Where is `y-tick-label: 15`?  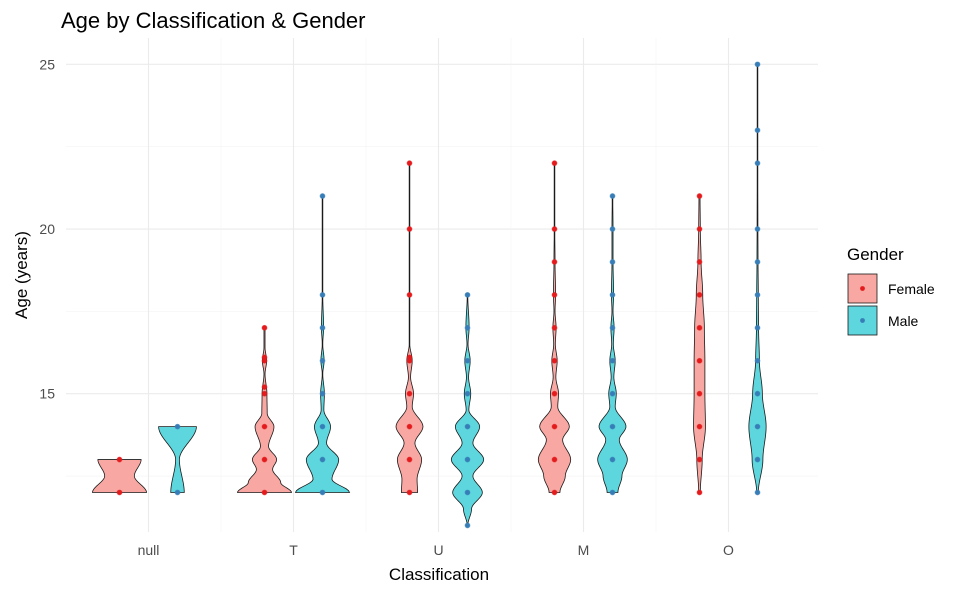
y-tick-label: 15 is located at coordinates (47, 394).